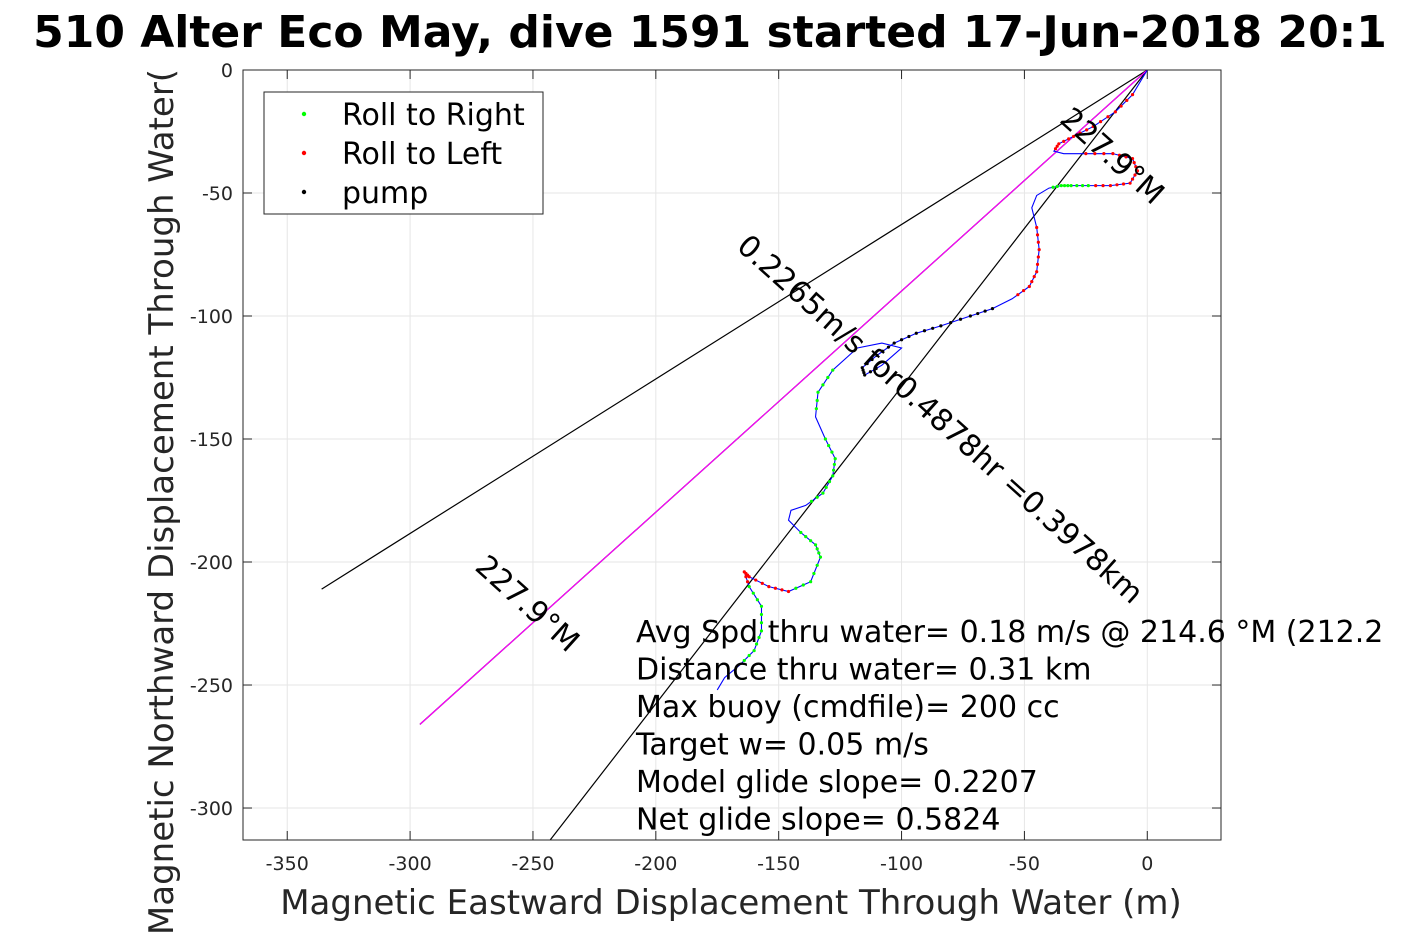 This screenshot has width=1417, height=945. I want to click on y-tick-label: 0, so click(227, 71).